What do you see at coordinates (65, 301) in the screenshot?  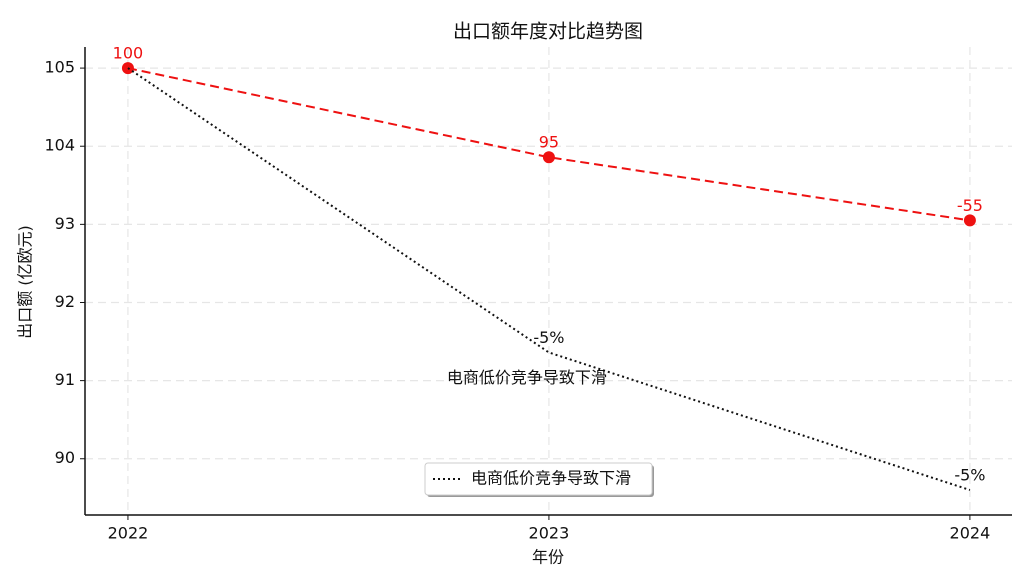 I see `y-tick-label: 92` at bounding box center [65, 301].